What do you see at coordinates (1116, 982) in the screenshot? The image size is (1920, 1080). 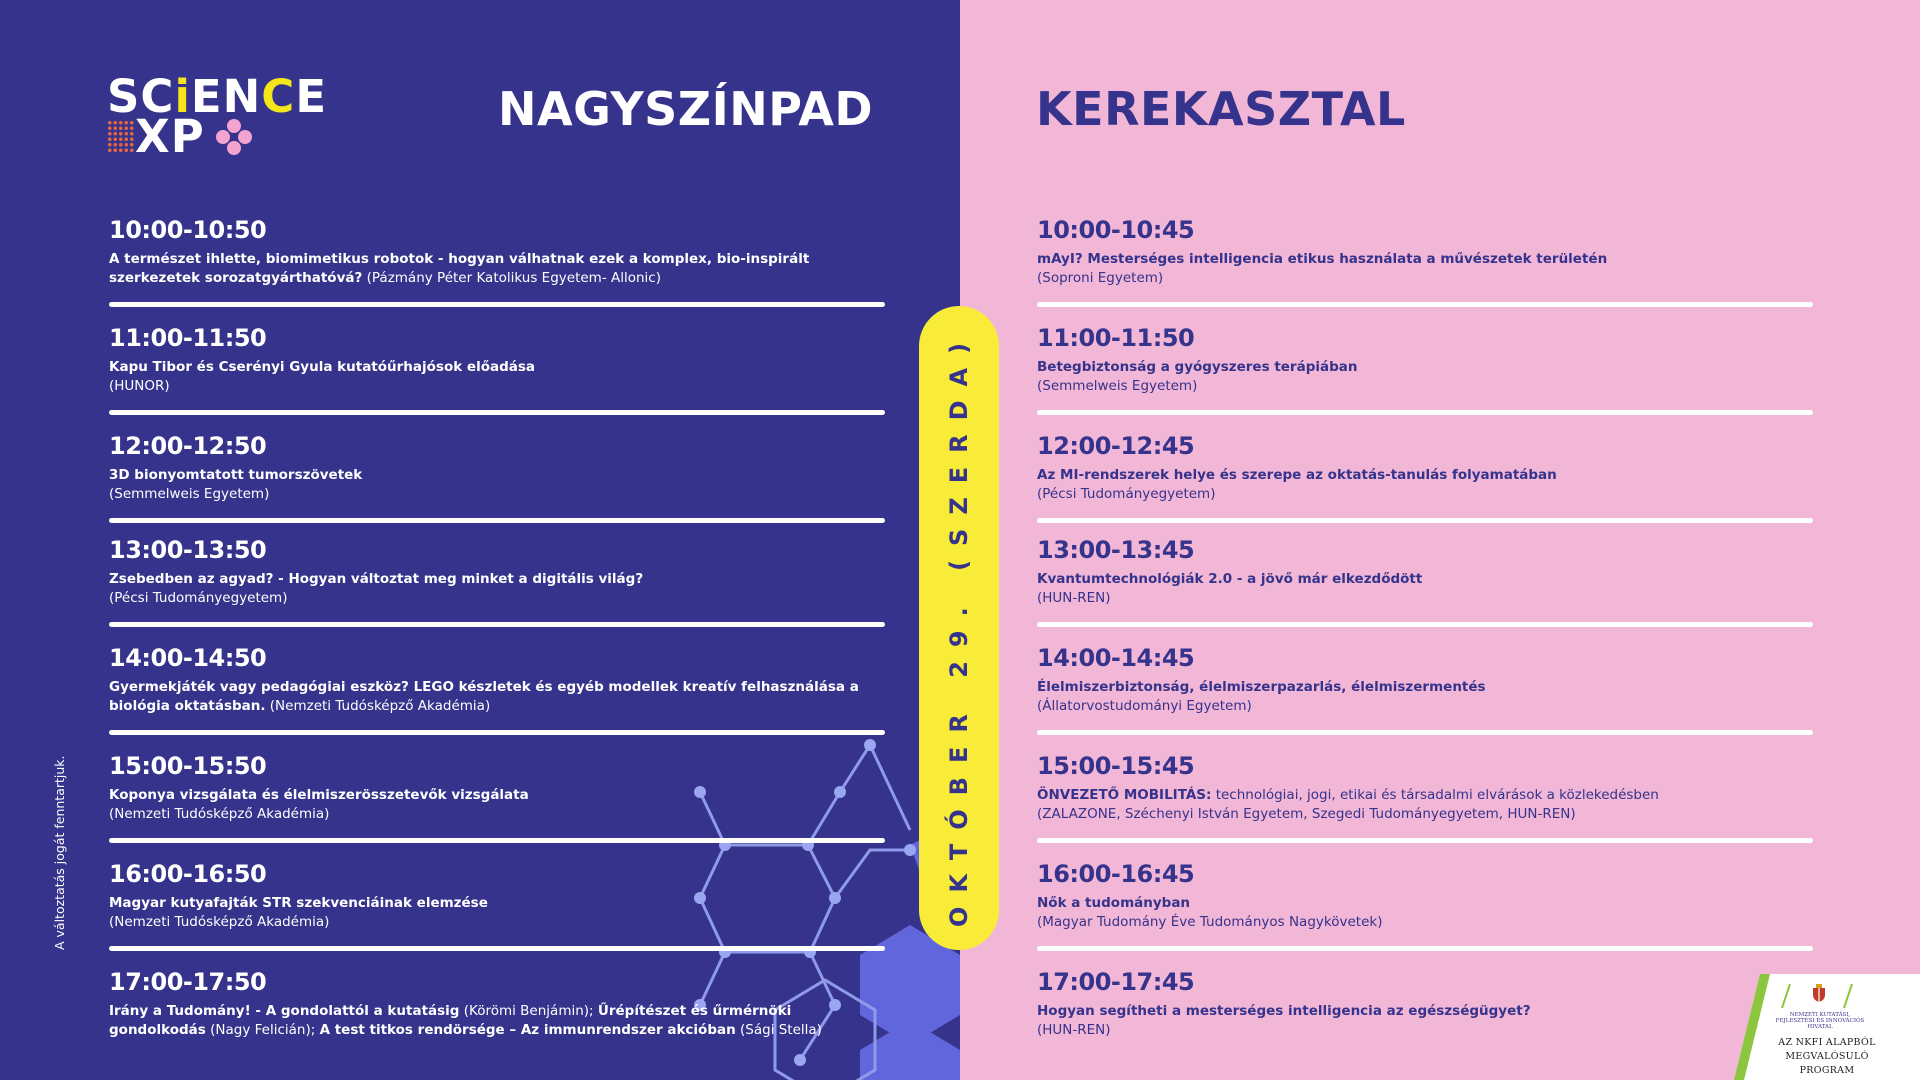 I see `slot-time: 17:00-17:45` at bounding box center [1116, 982].